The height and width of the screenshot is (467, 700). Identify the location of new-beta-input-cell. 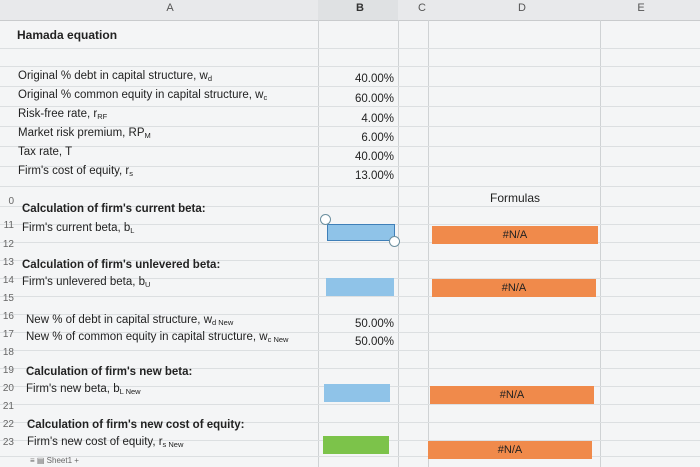
(357, 393).